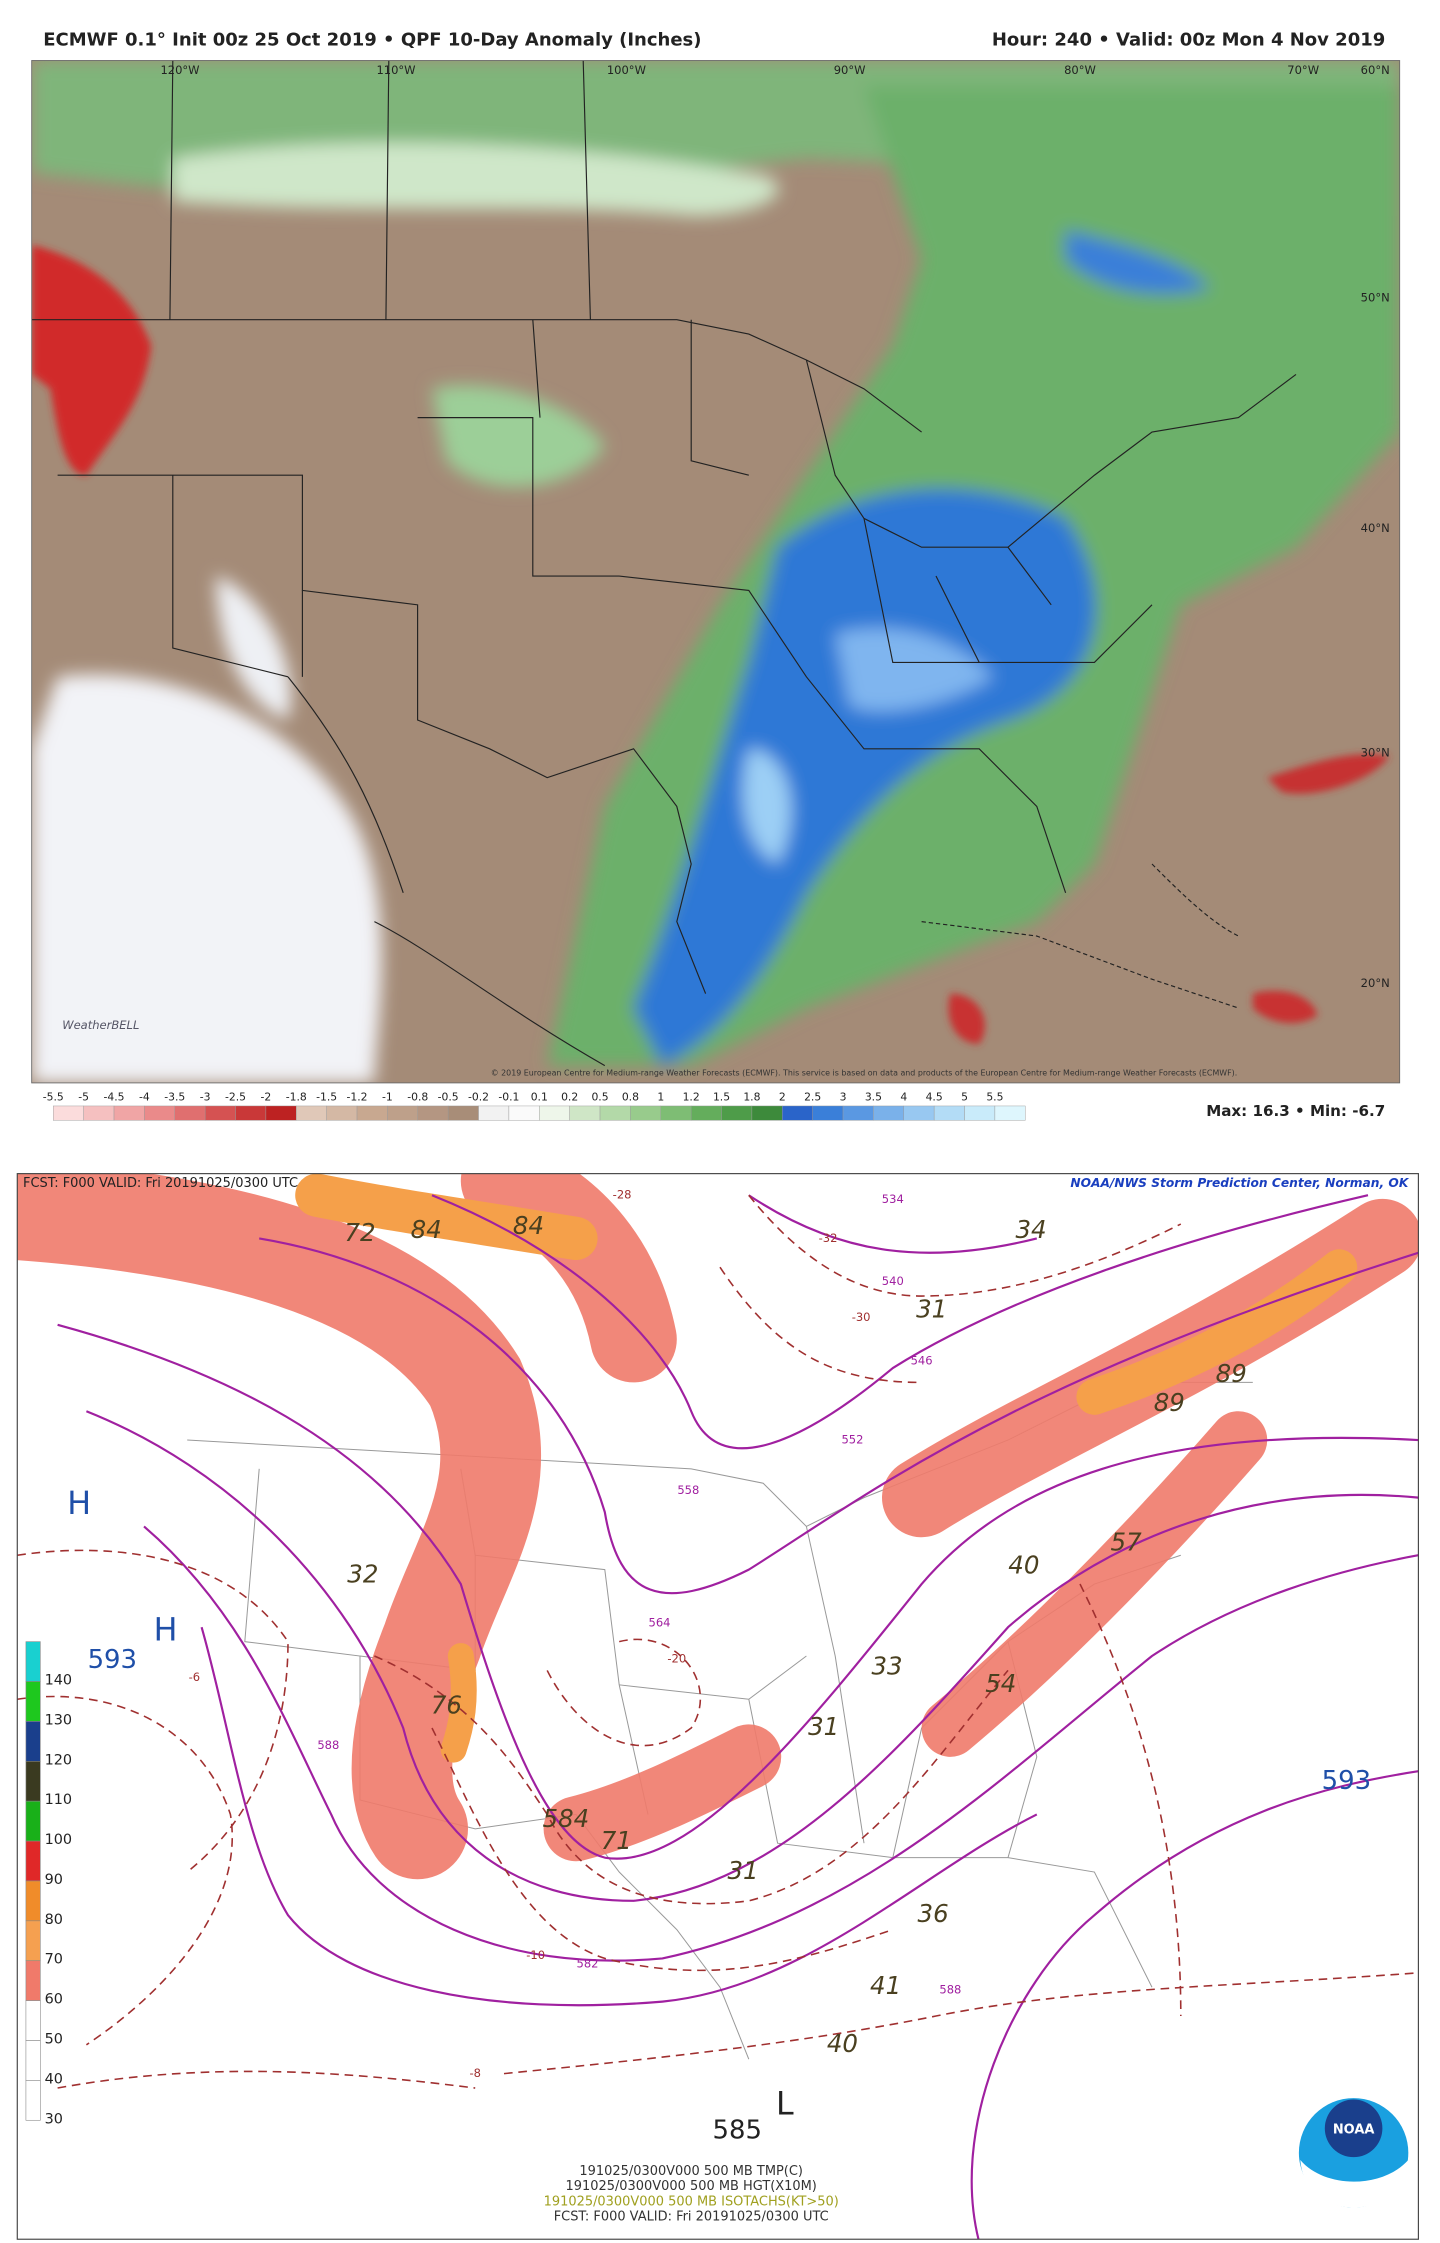  I want to click on contour-label: -20, so click(676, 1658).